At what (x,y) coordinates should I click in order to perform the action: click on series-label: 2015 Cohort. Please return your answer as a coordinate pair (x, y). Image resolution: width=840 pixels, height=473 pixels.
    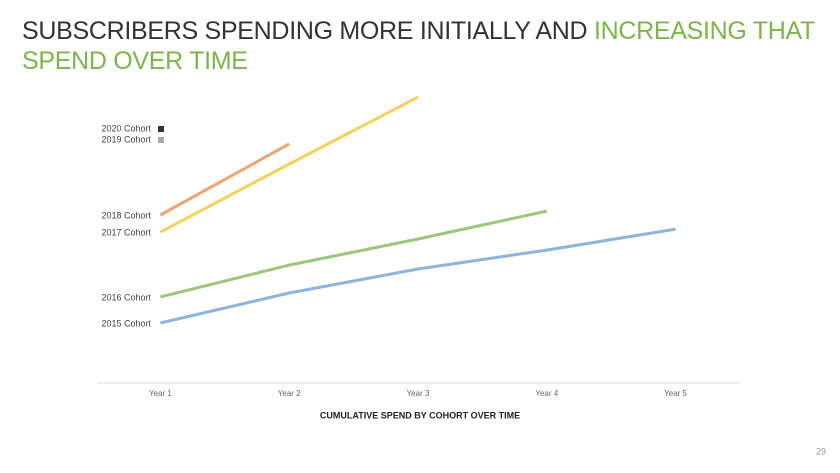
    Looking at the image, I should click on (126, 323).